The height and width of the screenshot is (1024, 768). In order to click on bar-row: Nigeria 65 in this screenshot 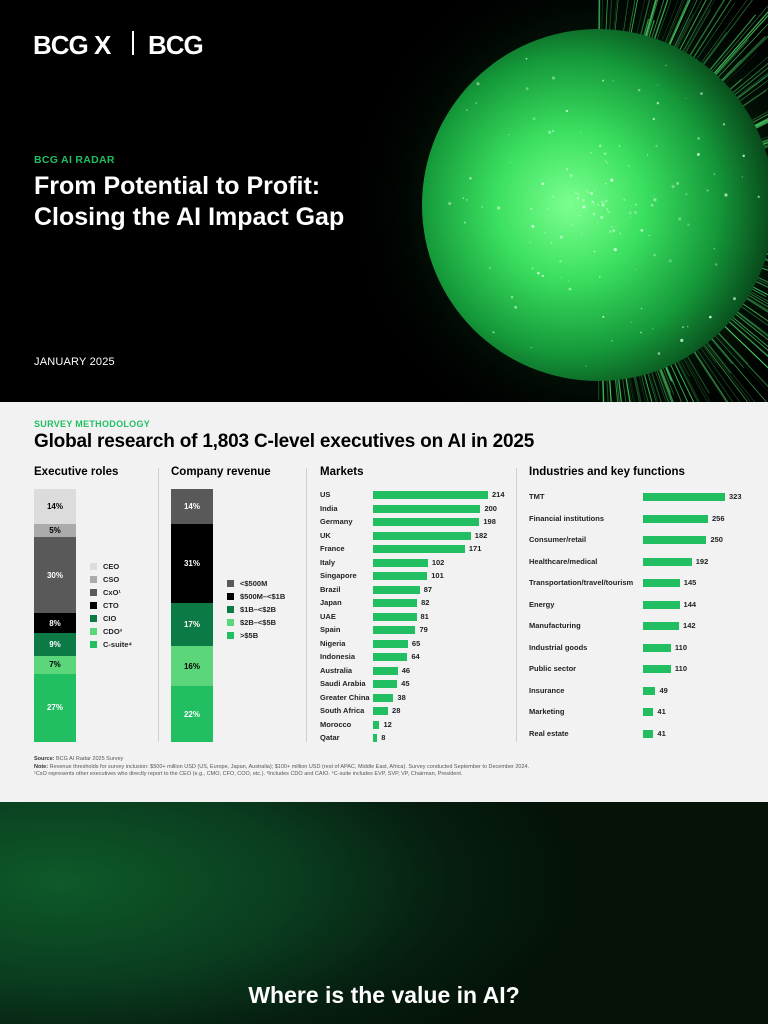, I will do `click(420, 645)`.